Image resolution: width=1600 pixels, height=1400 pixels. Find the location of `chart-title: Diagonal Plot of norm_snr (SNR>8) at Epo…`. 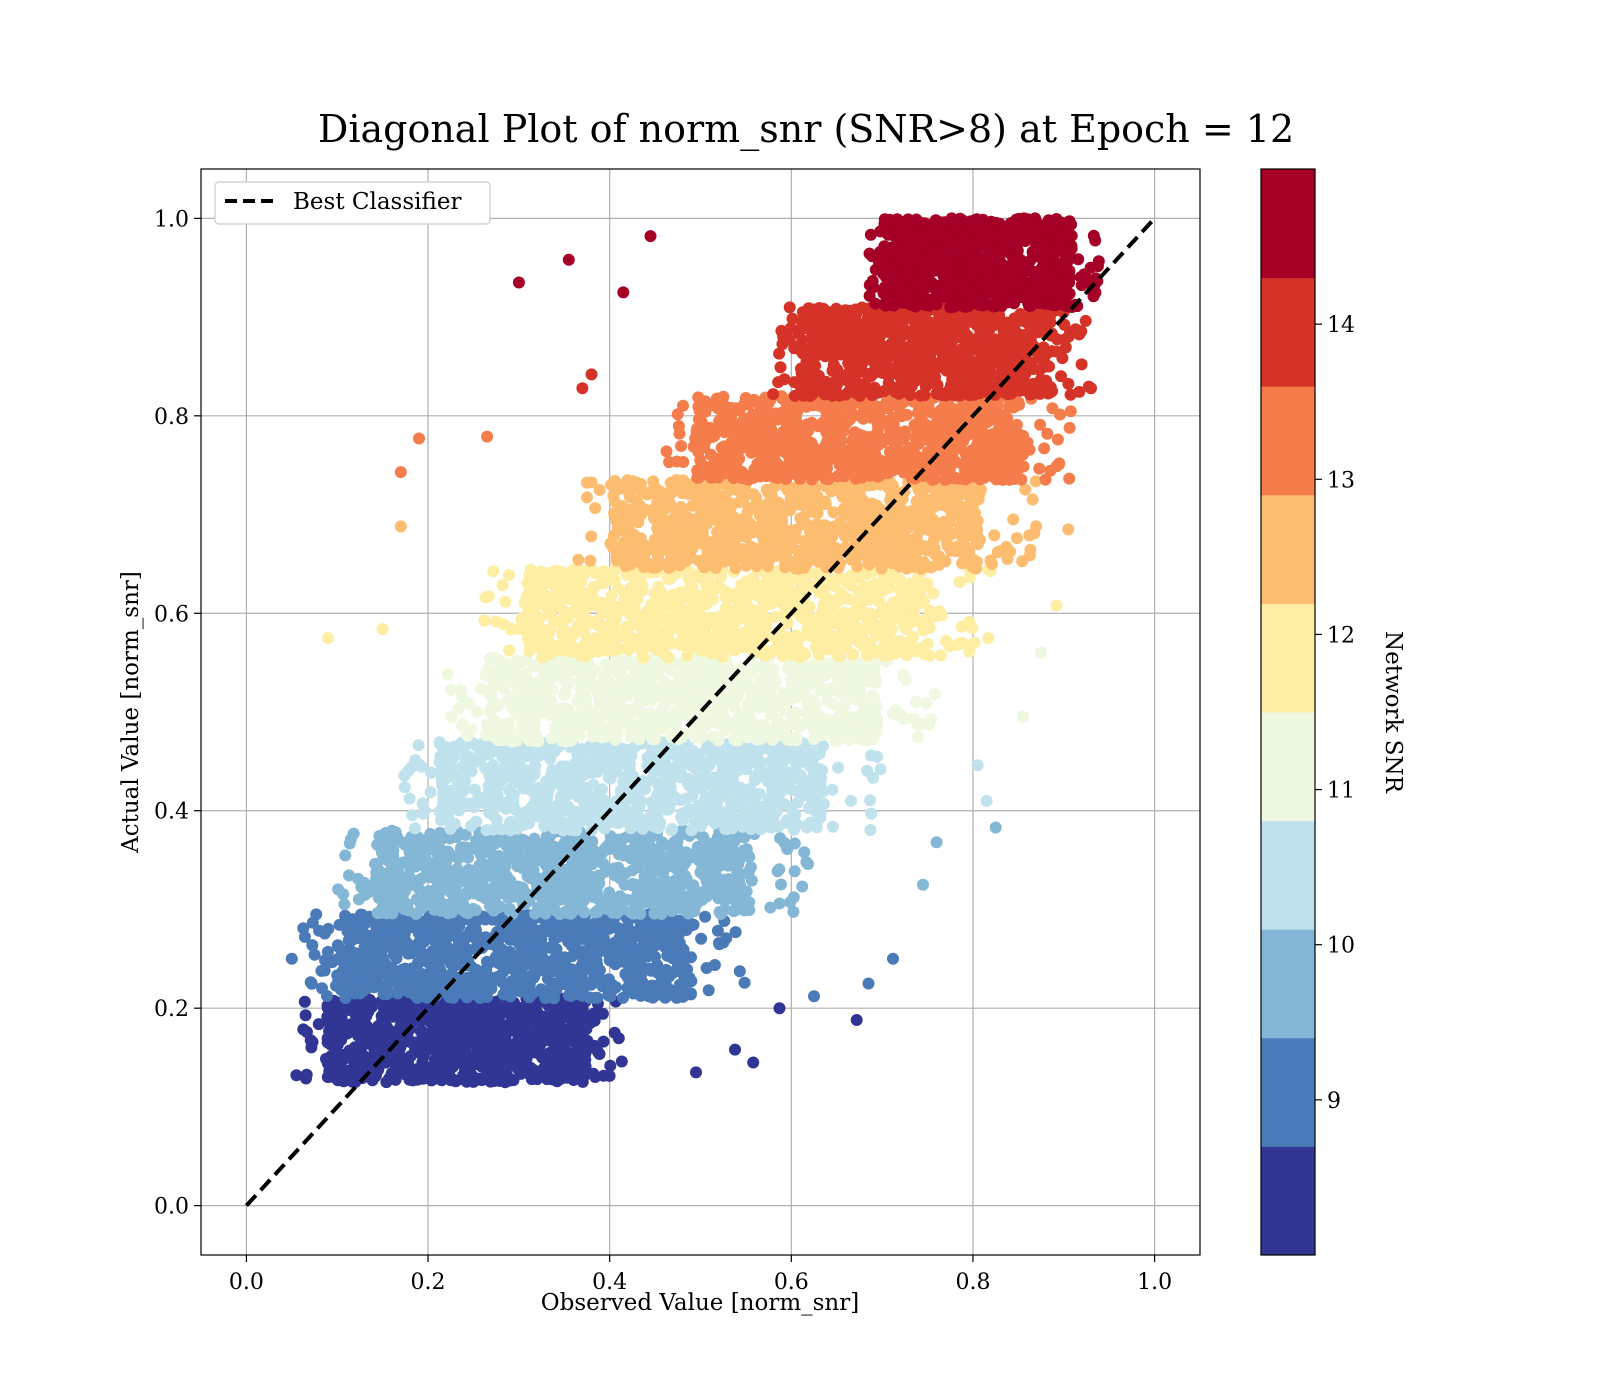

chart-title: Diagonal Plot of norm_snr (SNR>8) at Epo… is located at coordinates (806, 129).